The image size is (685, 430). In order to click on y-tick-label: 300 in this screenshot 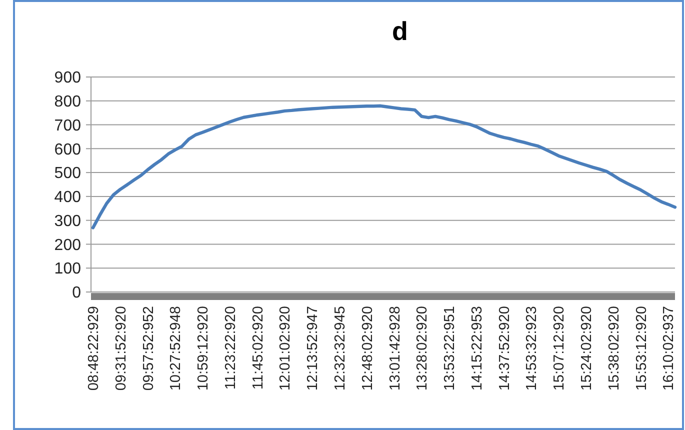, I will do `click(68, 221)`.